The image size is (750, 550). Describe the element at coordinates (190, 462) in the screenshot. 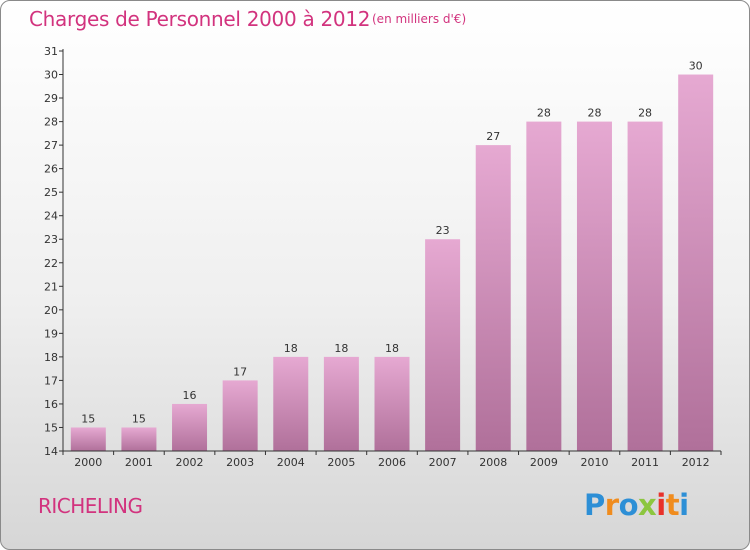

I see `x-tick-label: 2002` at that location.